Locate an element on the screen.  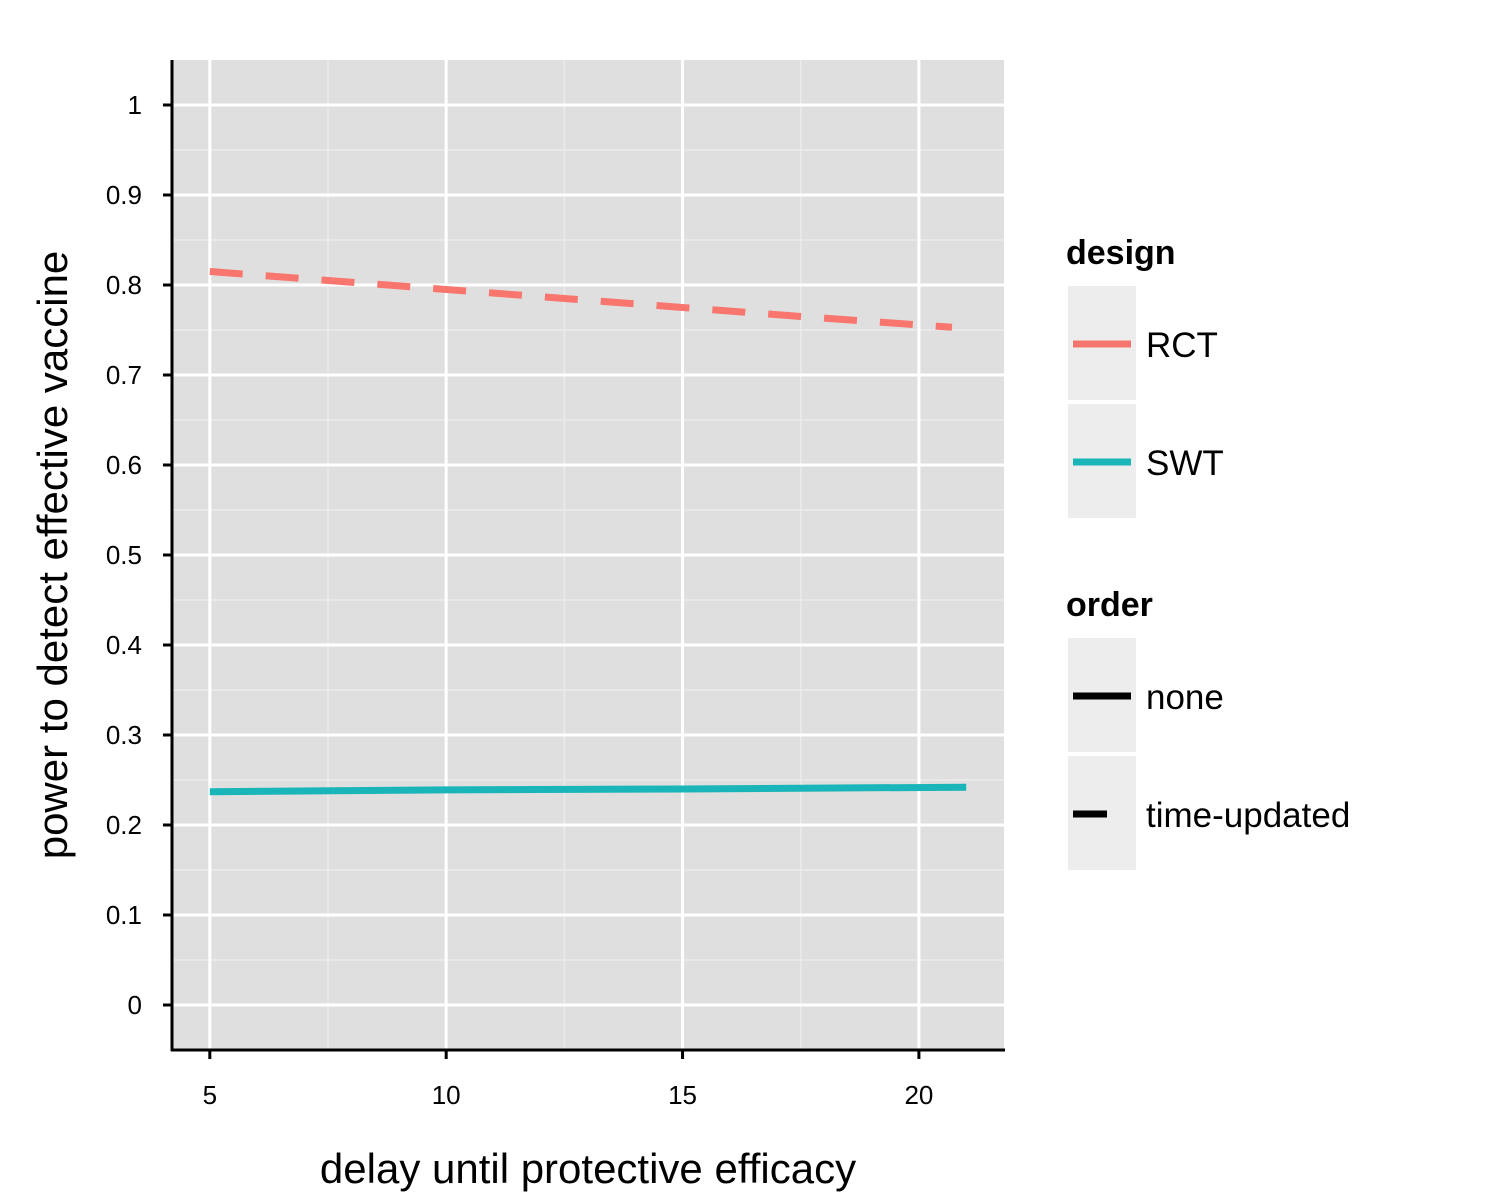
y-axis: 0 0.1 0.2 0.3 0.4 0.5 0.6 0.7 0.8 0.9 1 is located at coordinates (139, 555).